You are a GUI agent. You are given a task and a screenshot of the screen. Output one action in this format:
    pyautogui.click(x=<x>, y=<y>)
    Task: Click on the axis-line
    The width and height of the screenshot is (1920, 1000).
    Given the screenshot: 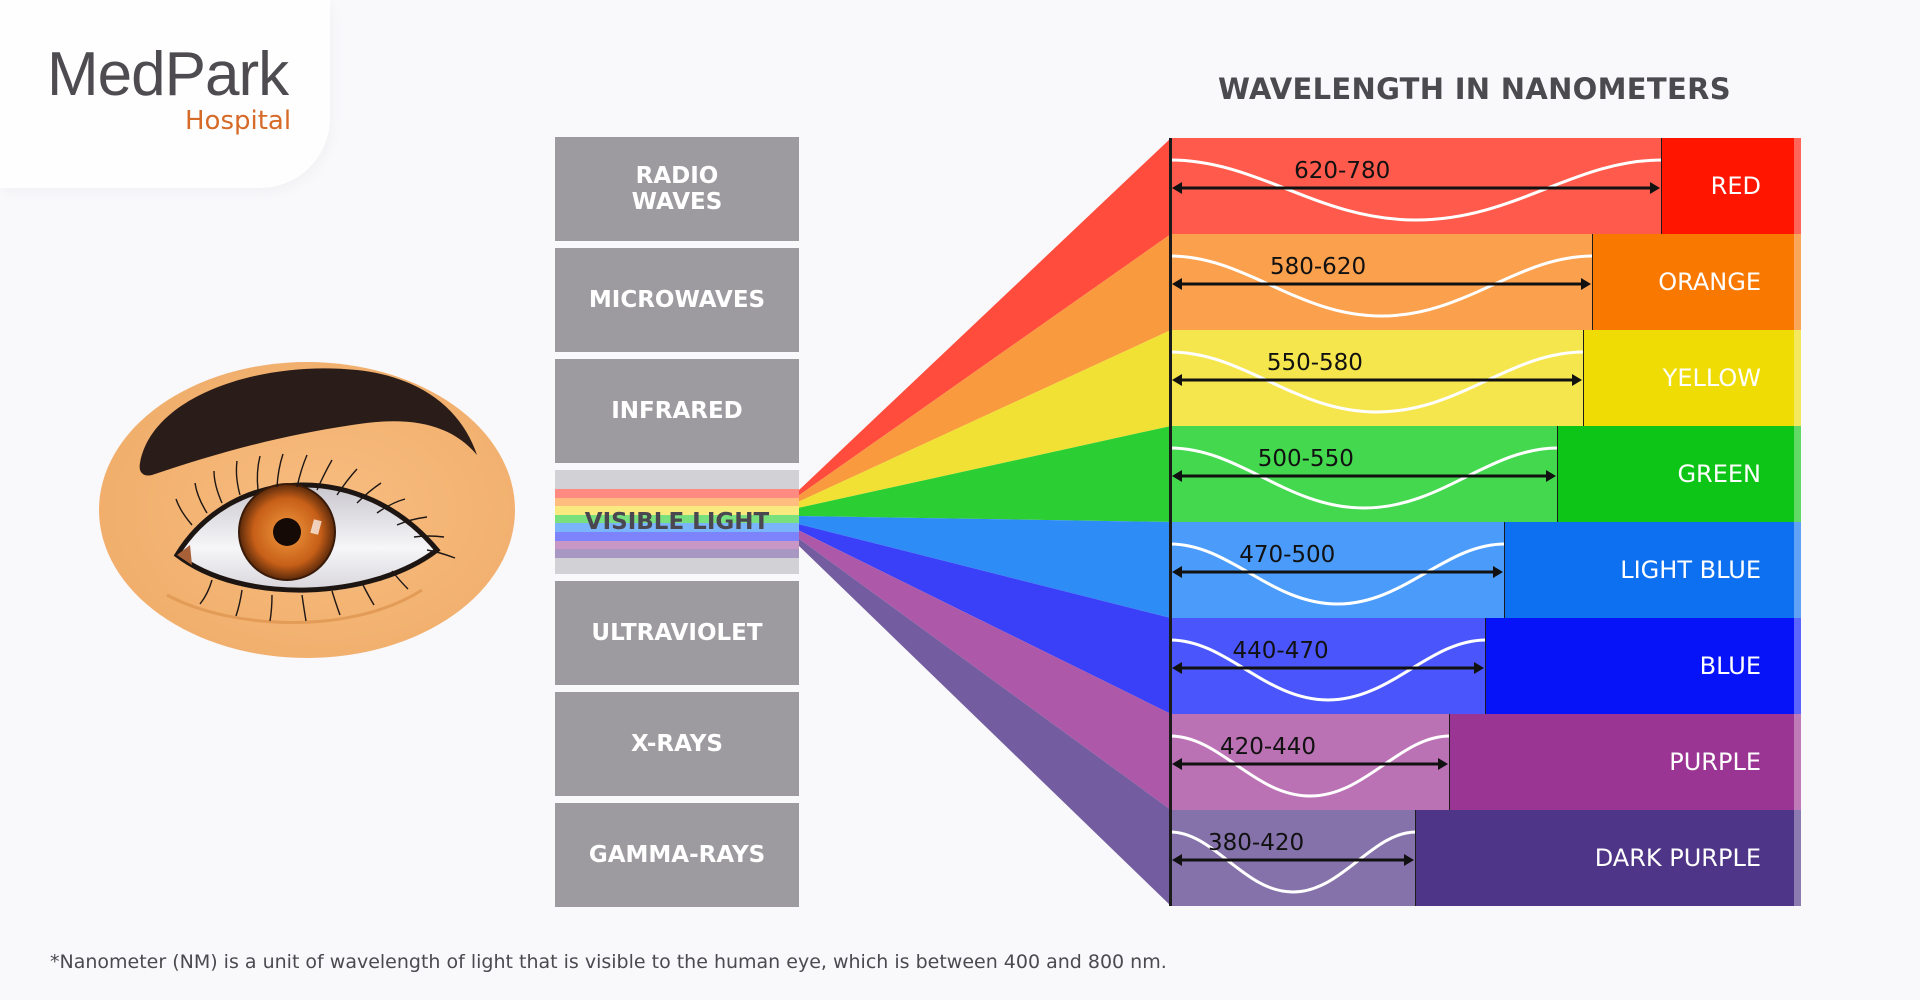 What is the action you would take?
    pyautogui.click(x=1170, y=522)
    